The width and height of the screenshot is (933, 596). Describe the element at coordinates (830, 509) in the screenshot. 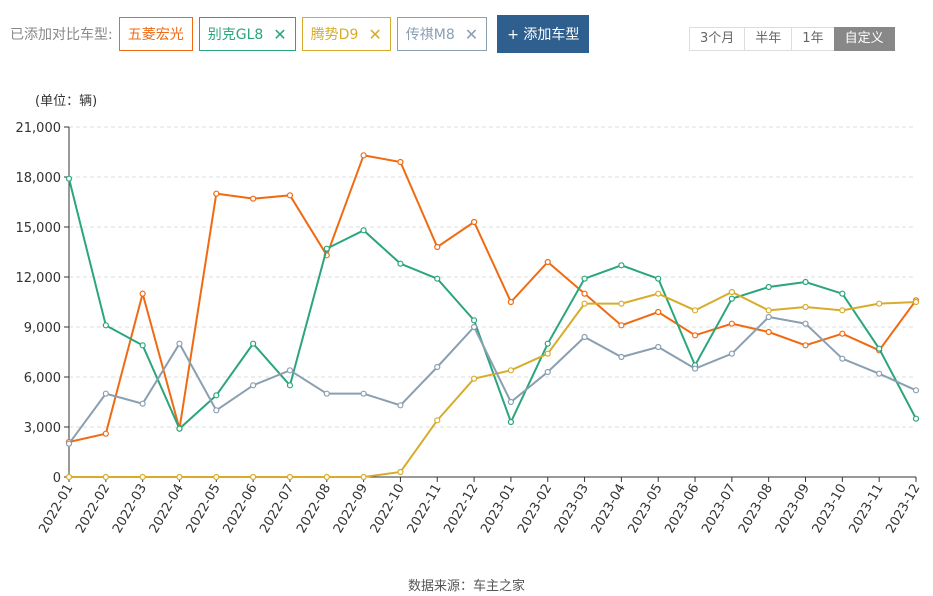

I see `x-tick-label: 2023-10` at that location.